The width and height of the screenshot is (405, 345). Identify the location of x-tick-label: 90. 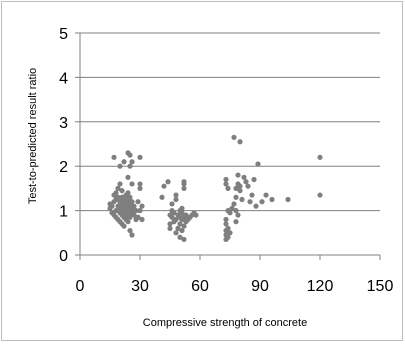
(260, 286).